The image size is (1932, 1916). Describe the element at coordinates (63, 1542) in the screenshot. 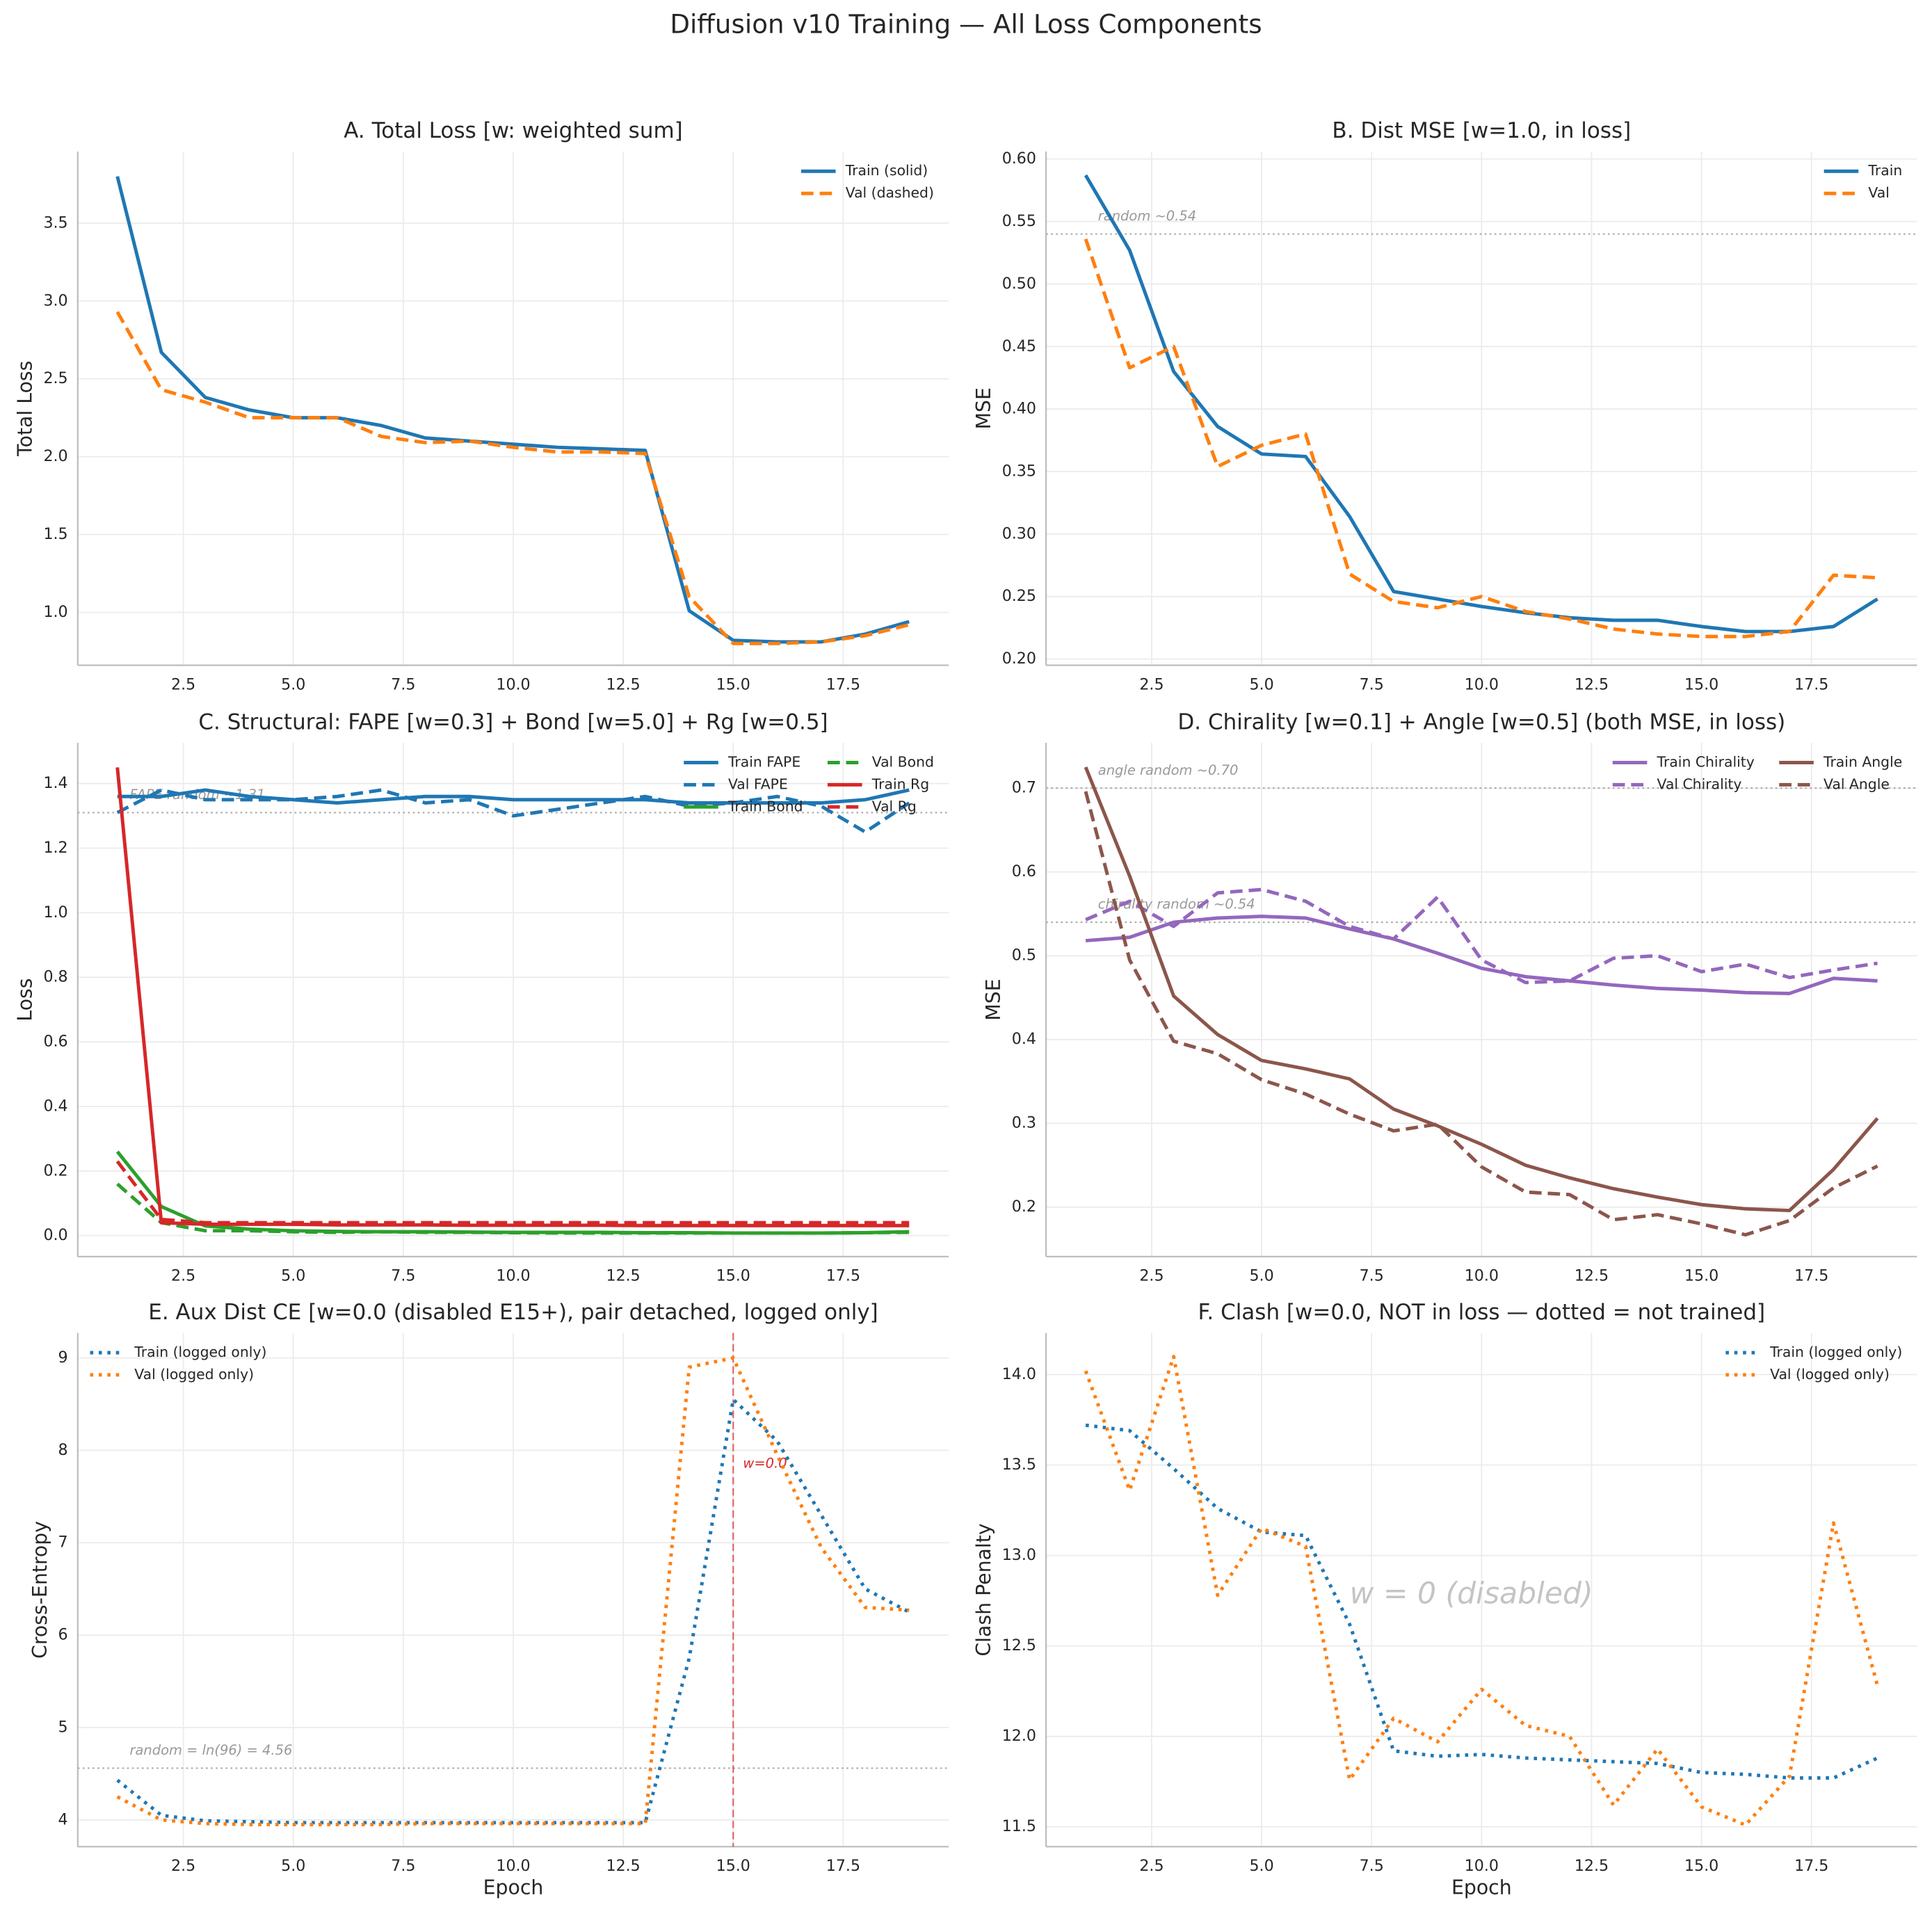

I see `y-tick-label: 7` at that location.